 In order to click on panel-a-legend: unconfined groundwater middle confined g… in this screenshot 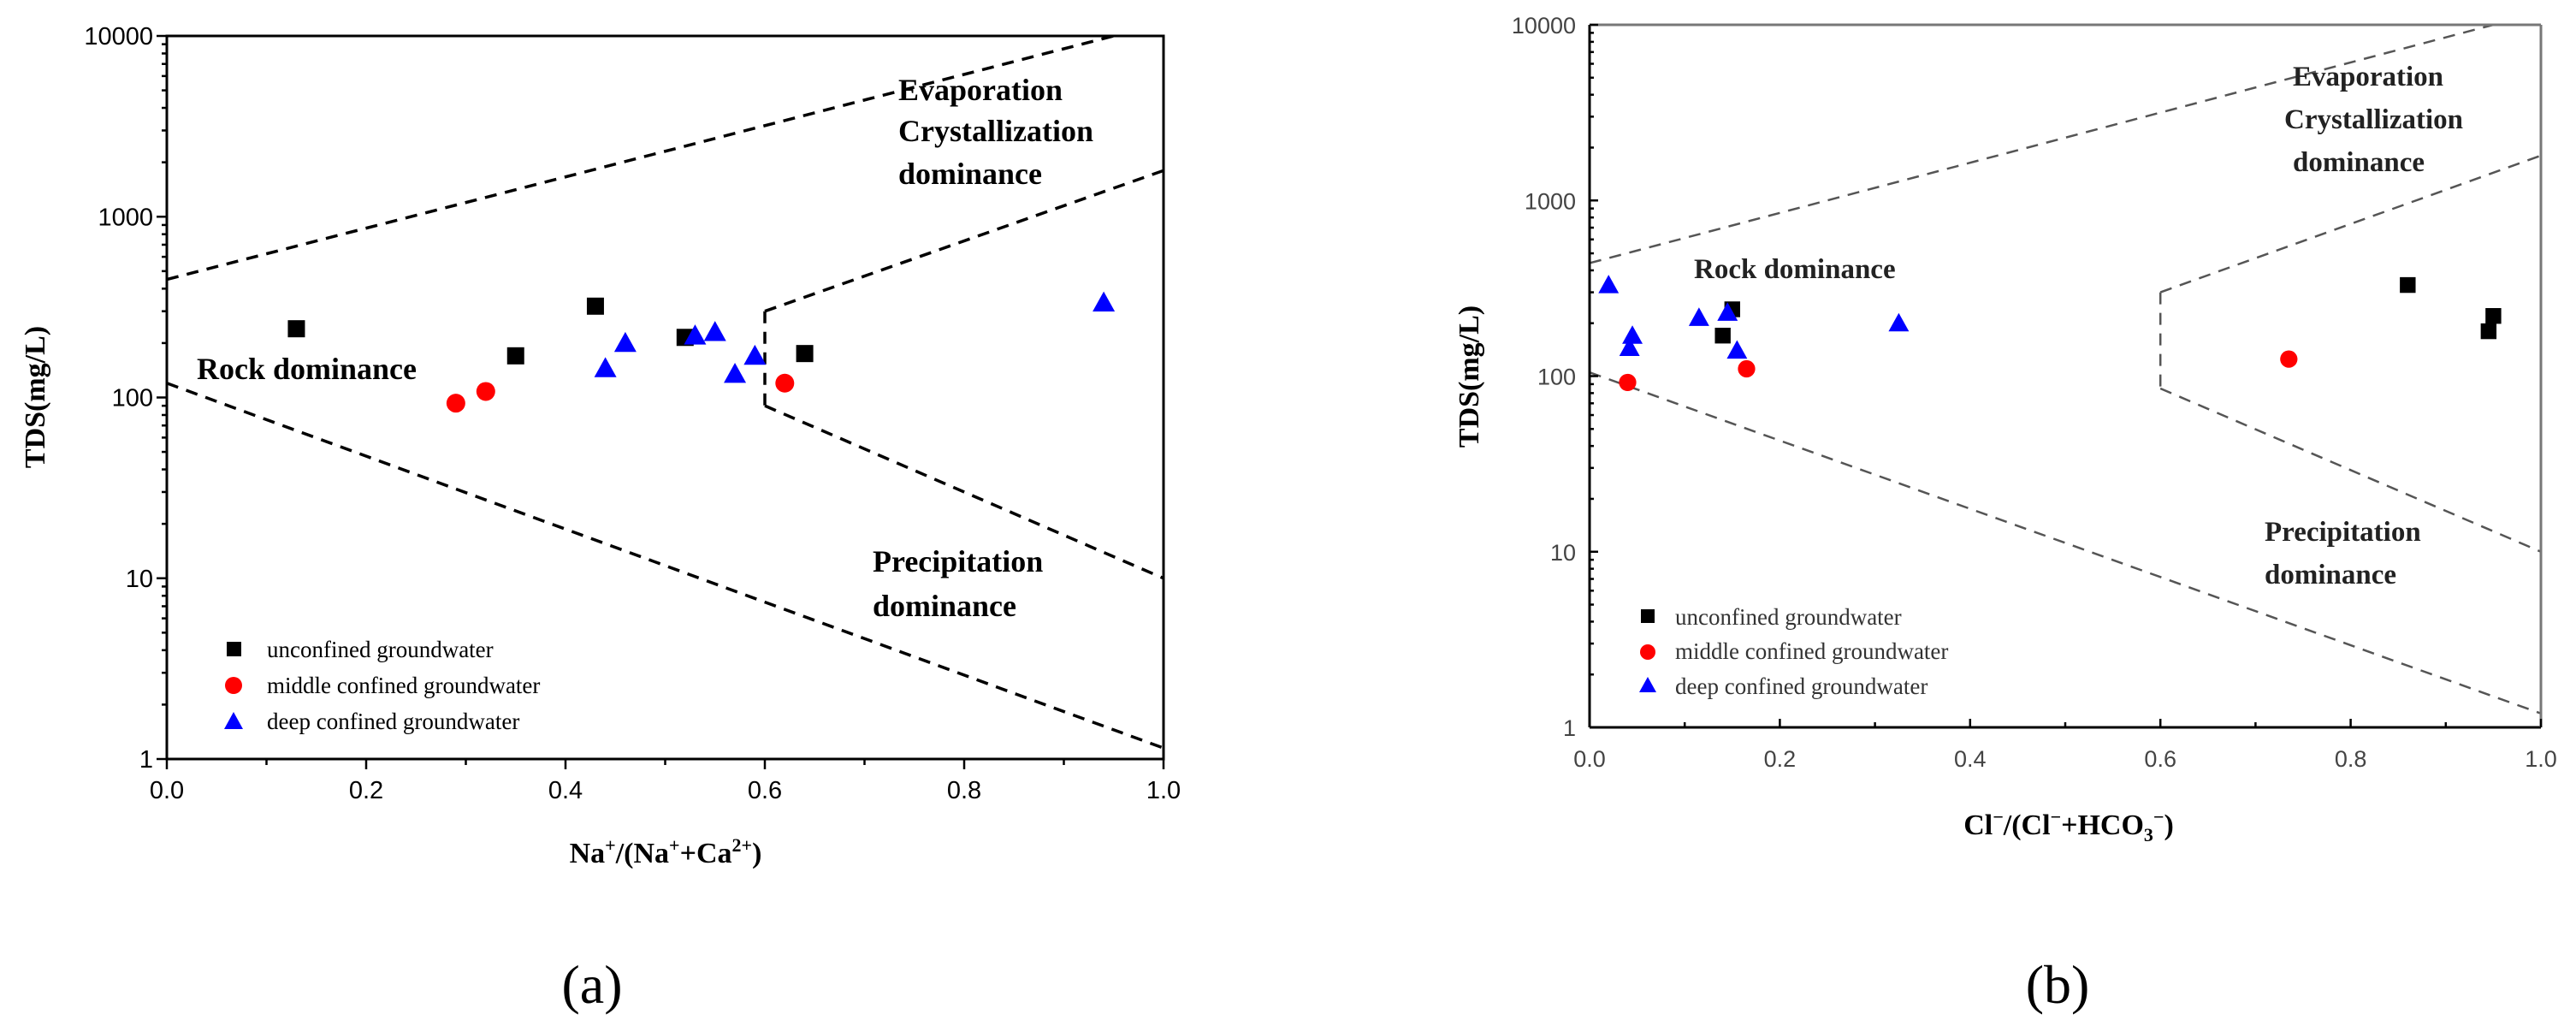, I will do `click(382, 685)`.